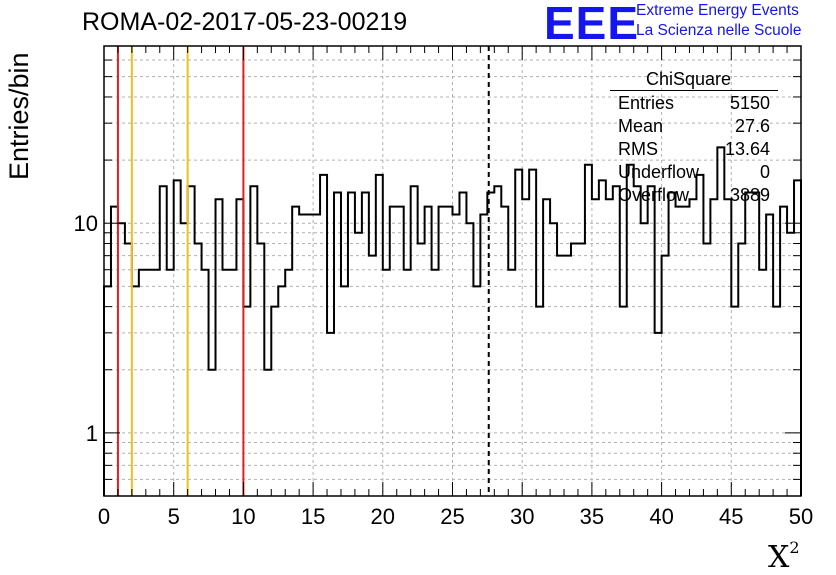 Image resolution: width=836 pixels, height=575 pixels. I want to click on stats-key: Overflow, so click(654, 195).